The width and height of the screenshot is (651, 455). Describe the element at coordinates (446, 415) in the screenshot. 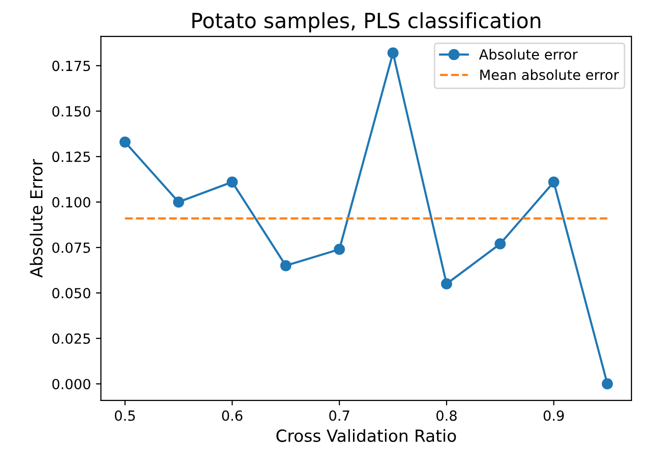

I see `x-tick-label: 0.8` at that location.